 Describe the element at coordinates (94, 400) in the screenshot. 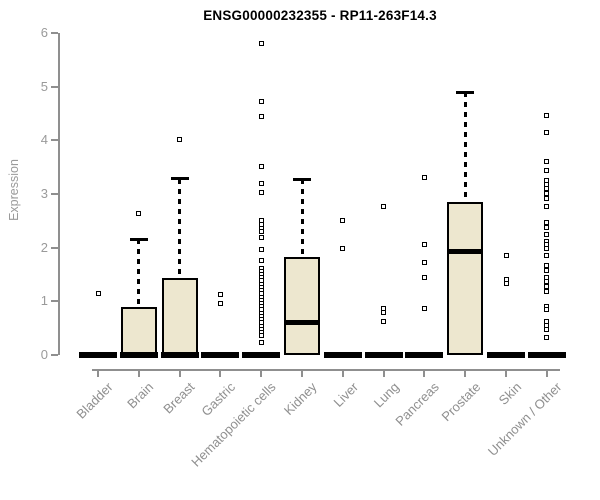

I see `x-category-label: Bladder` at that location.